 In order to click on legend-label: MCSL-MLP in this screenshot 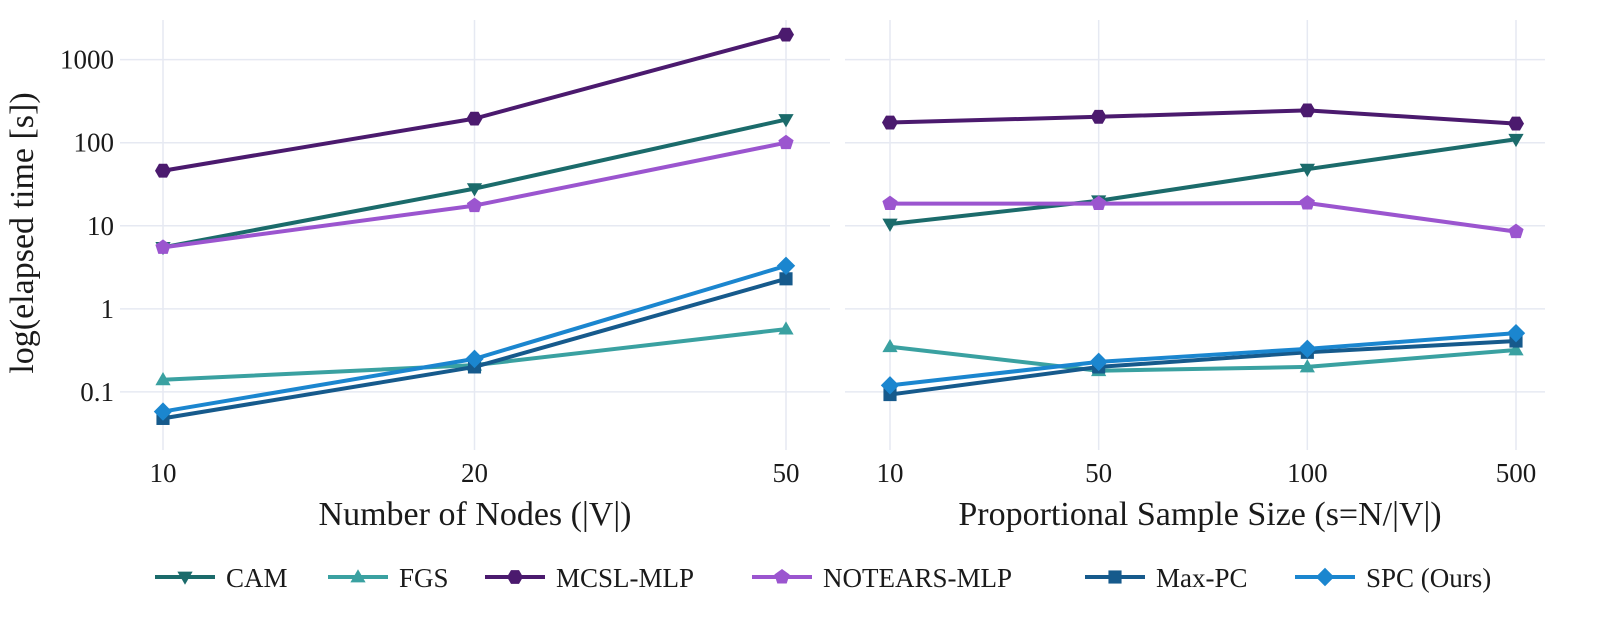, I will do `click(625, 578)`.